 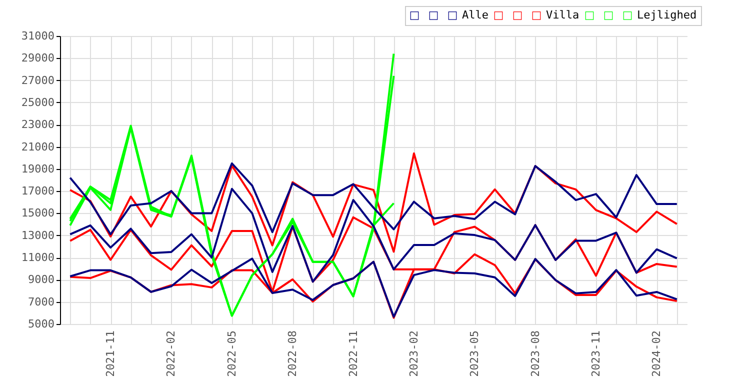 What do you see at coordinates (657, 353) in the screenshot?
I see `x-tick-label: 2024-02` at bounding box center [657, 353].